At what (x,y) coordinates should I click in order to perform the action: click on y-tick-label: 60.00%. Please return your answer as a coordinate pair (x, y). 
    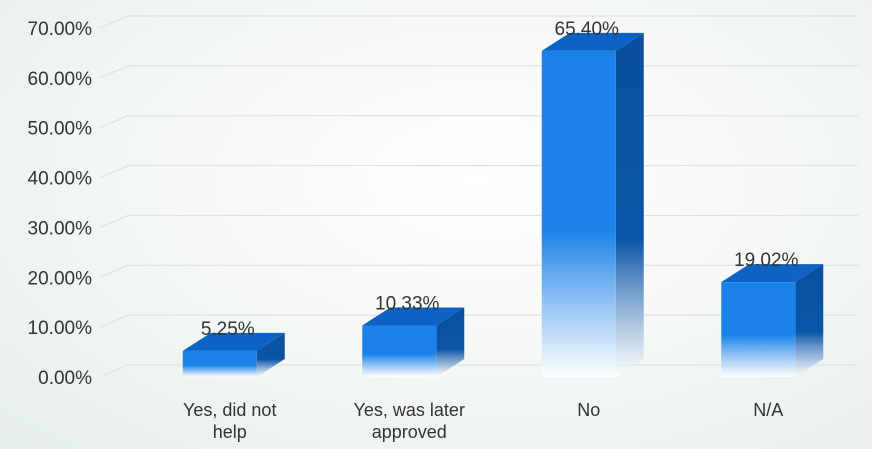
    Looking at the image, I should click on (60, 79).